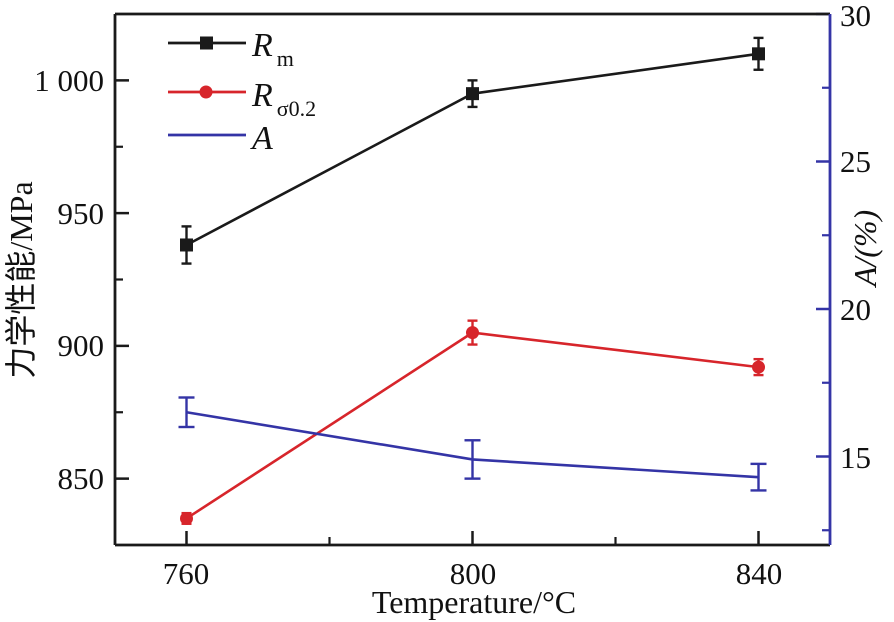 Image resolution: width=894 pixels, height=622 pixels. What do you see at coordinates (69, 80) in the screenshot?
I see `left-tick-label-1000: 1 000` at bounding box center [69, 80].